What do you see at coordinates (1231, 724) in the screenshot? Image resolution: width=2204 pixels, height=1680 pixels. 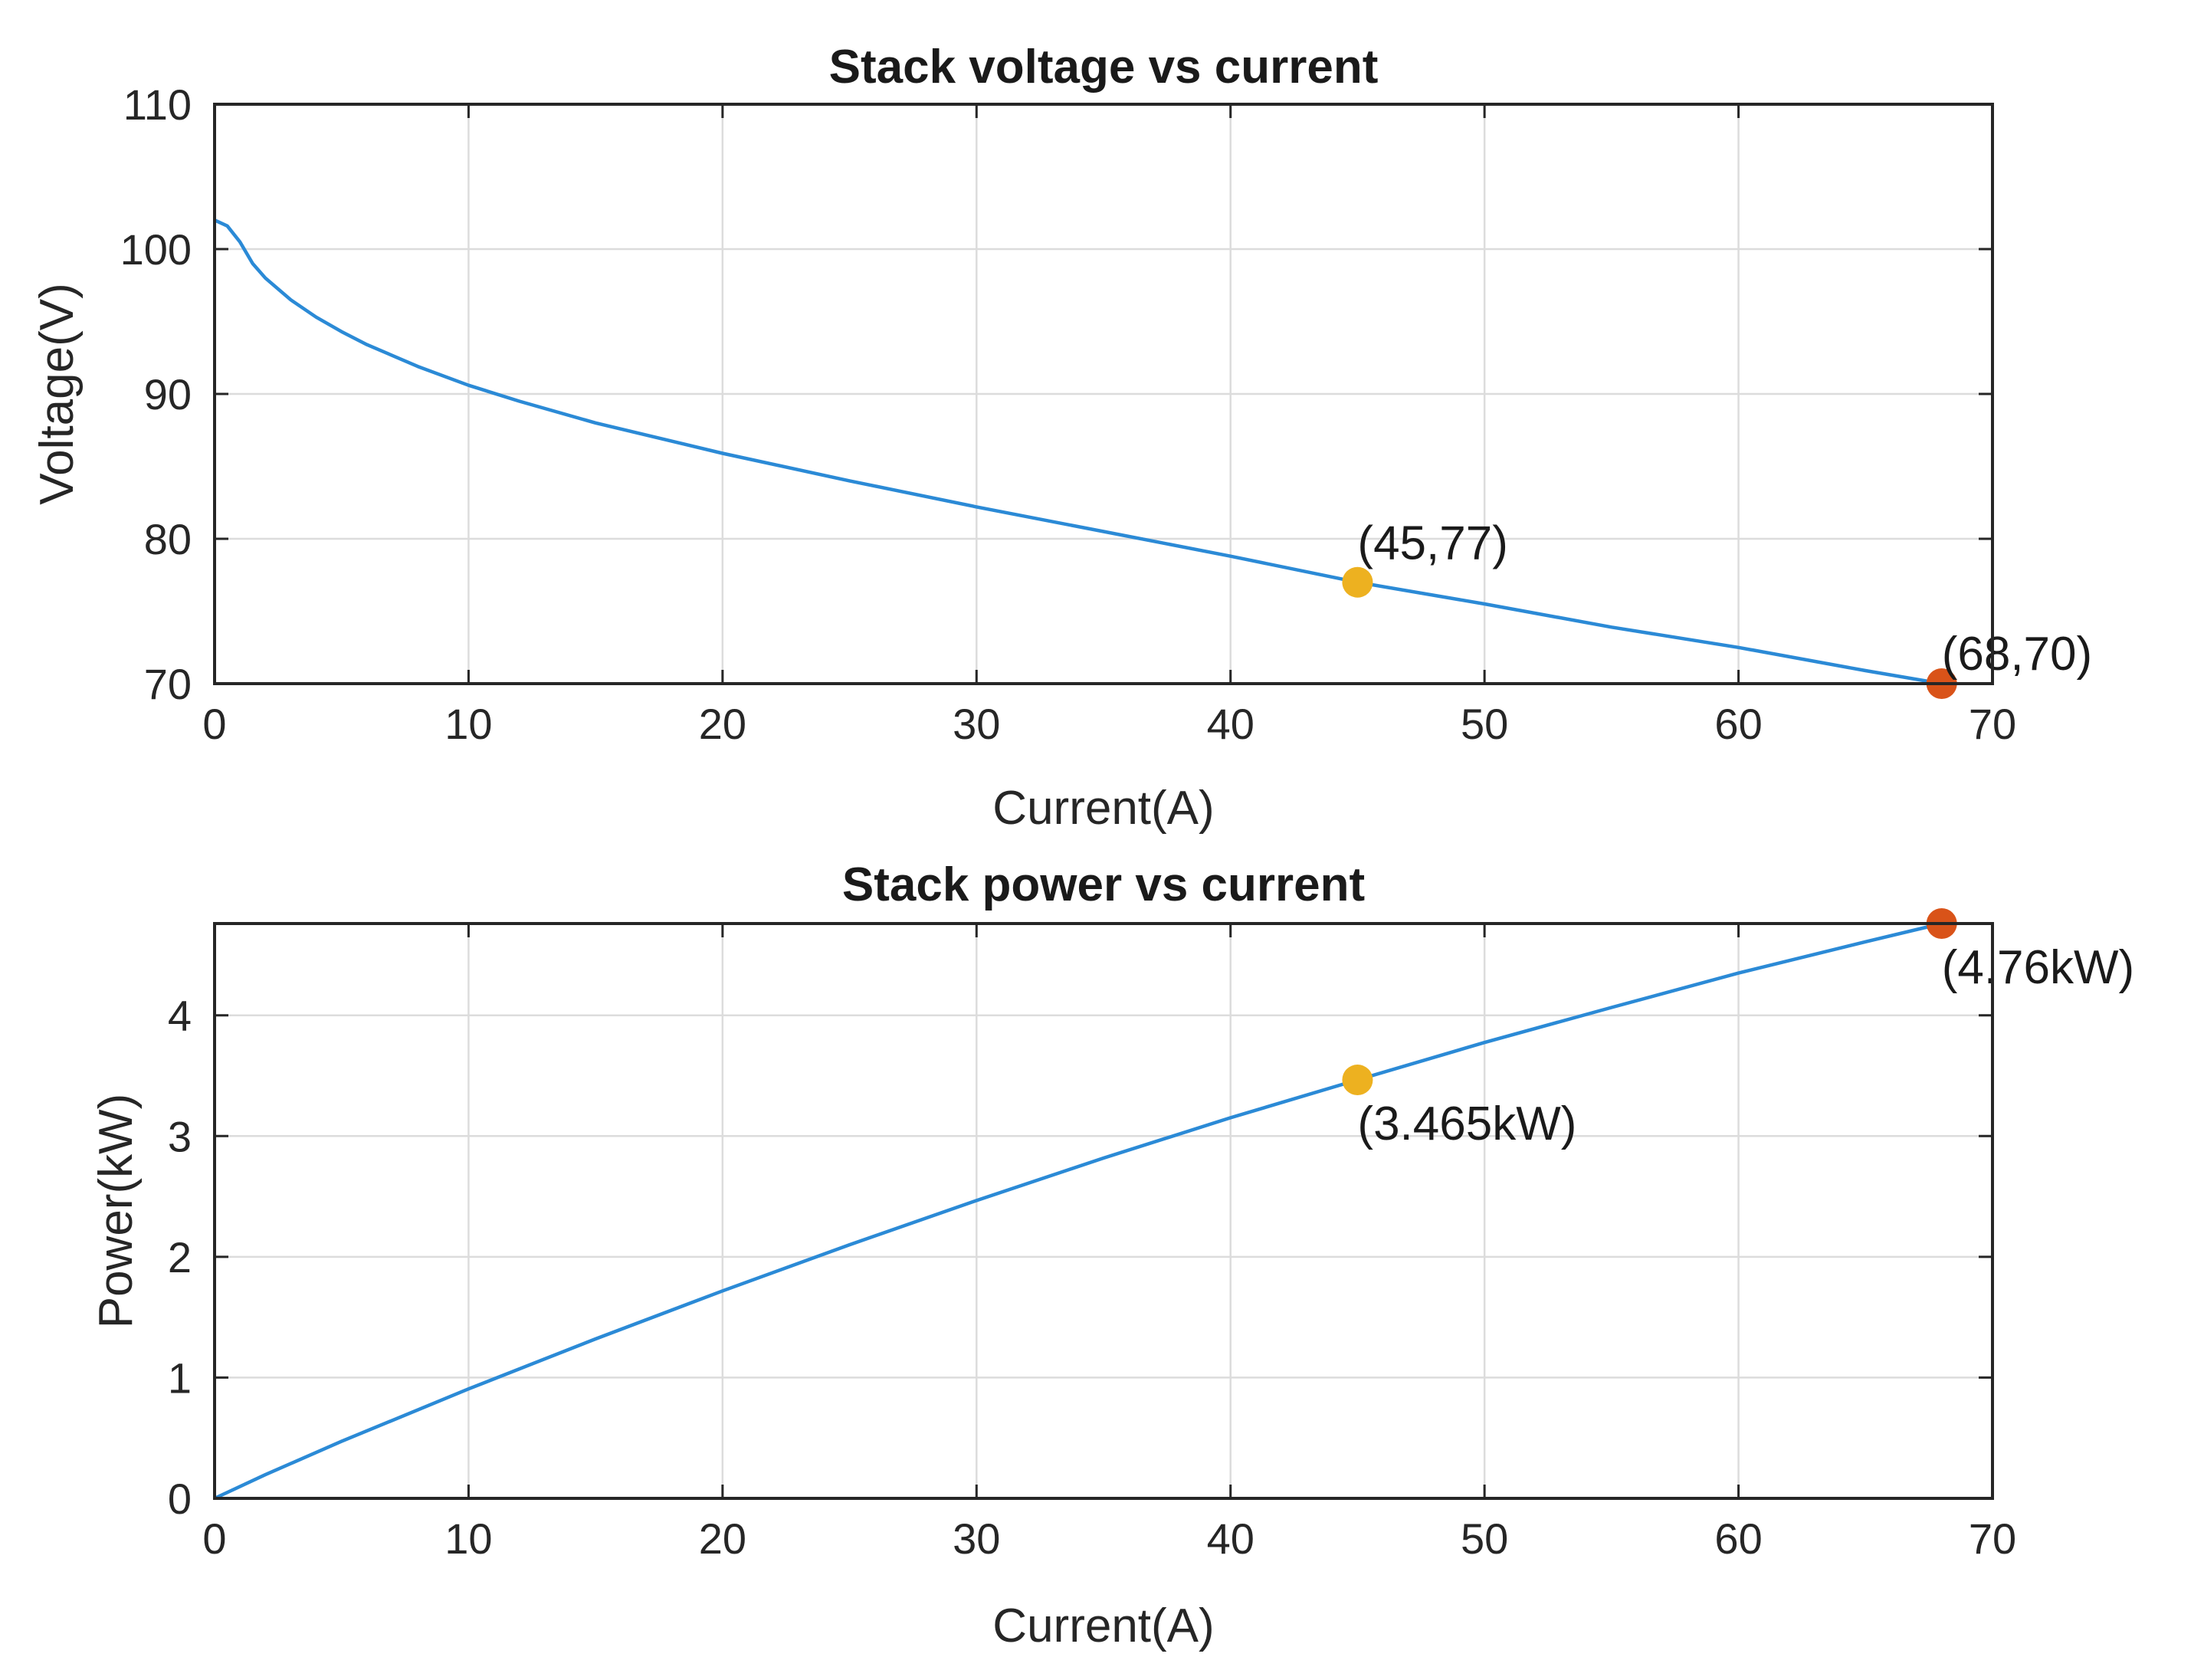 I see `voltage-x-tick-label: 40` at bounding box center [1231, 724].